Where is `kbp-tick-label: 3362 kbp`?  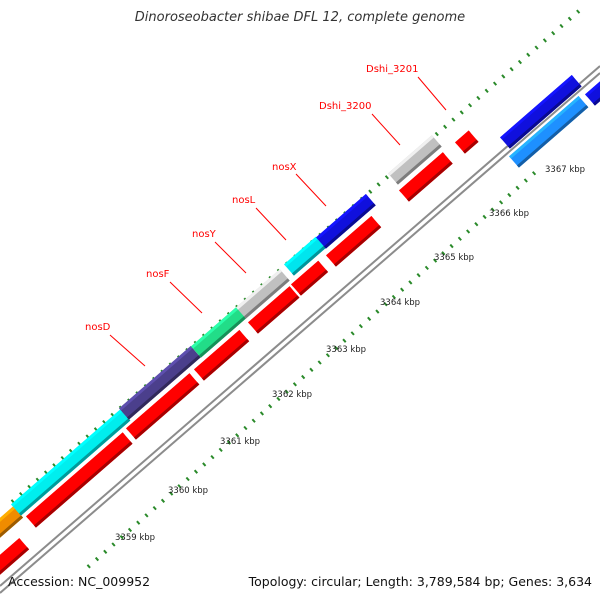 kbp-tick-label: 3362 kbp is located at coordinates (292, 395).